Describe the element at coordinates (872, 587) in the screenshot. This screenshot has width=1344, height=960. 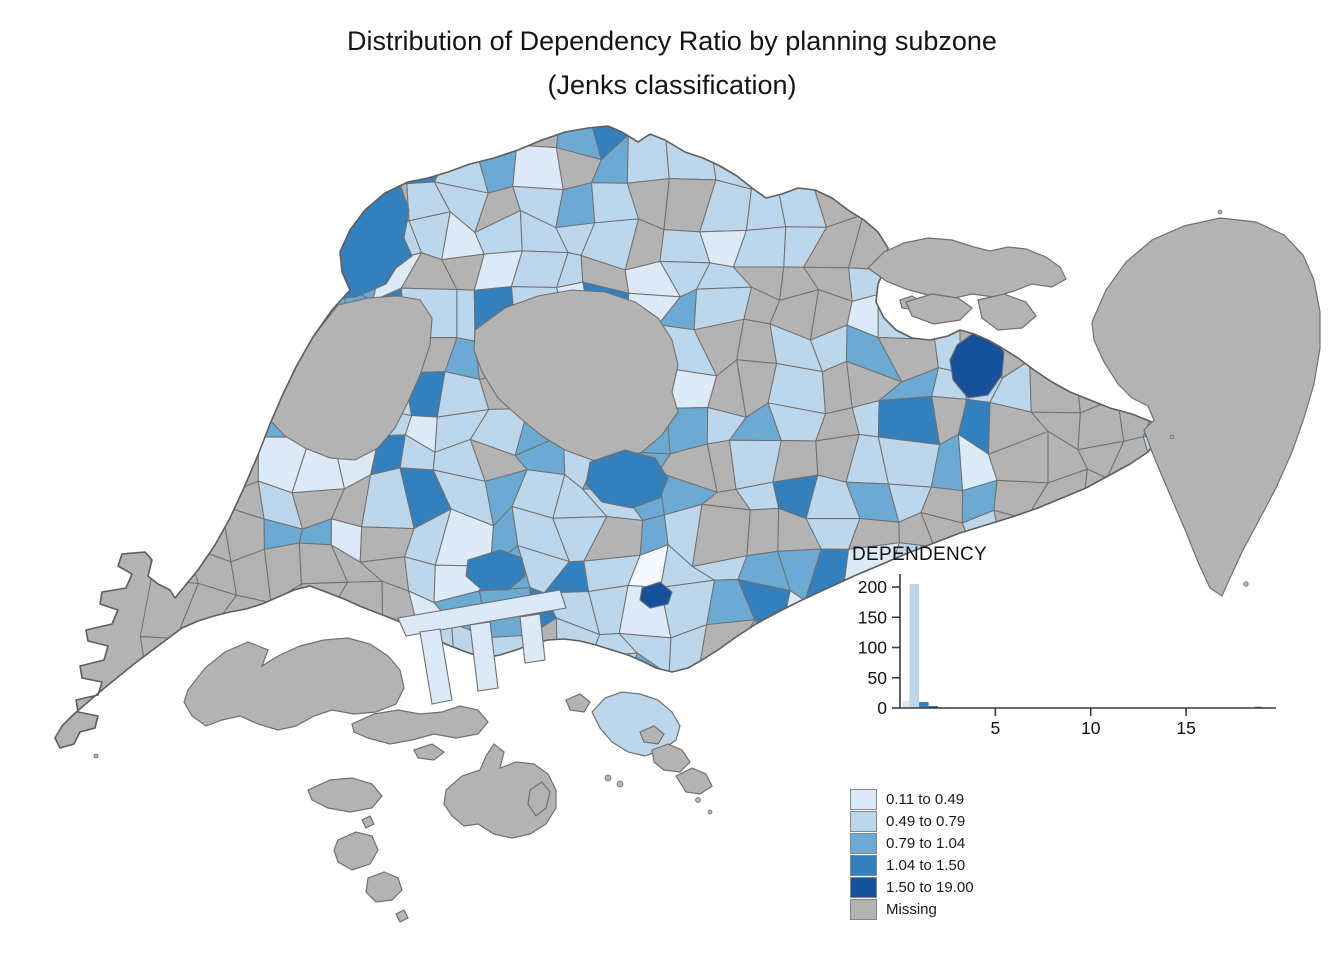
I see `y-tick-label: 200` at that location.